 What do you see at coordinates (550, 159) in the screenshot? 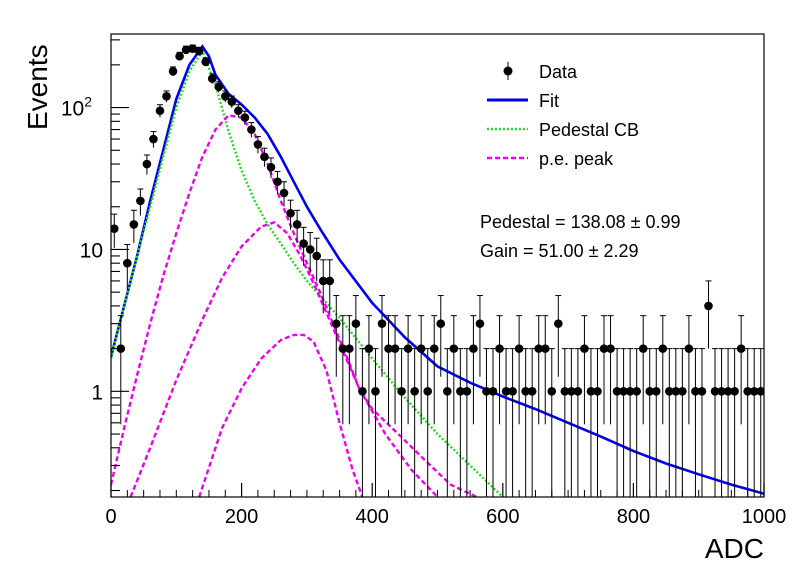
I see `legend-item-p-e-peak: p.e. peak` at bounding box center [550, 159].